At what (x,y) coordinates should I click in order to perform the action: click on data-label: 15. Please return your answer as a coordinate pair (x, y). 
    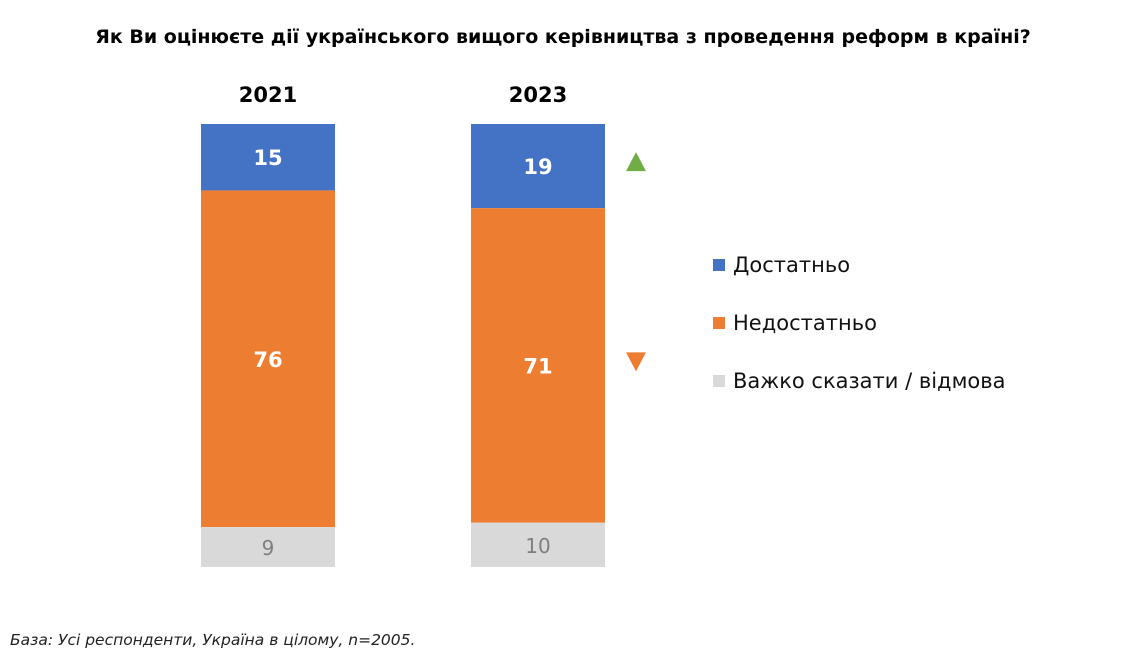
    Looking at the image, I should click on (267, 158).